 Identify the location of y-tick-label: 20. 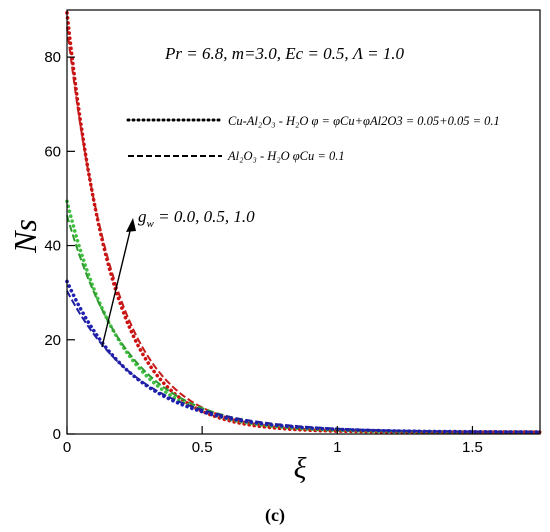
(52, 340).